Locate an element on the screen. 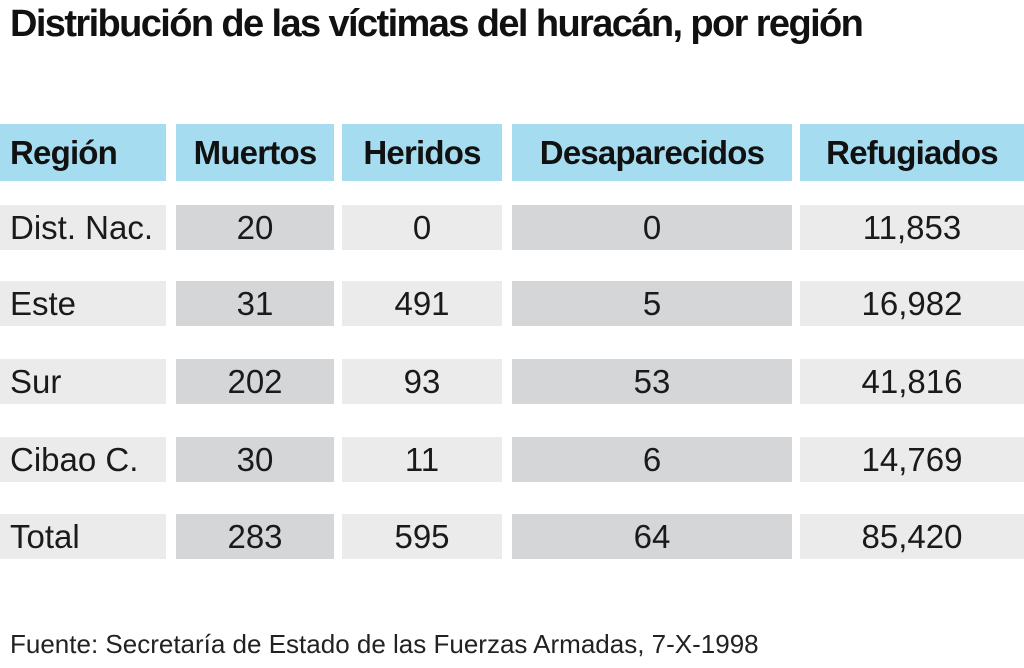  column-header: Refugiados is located at coordinates (912, 152).